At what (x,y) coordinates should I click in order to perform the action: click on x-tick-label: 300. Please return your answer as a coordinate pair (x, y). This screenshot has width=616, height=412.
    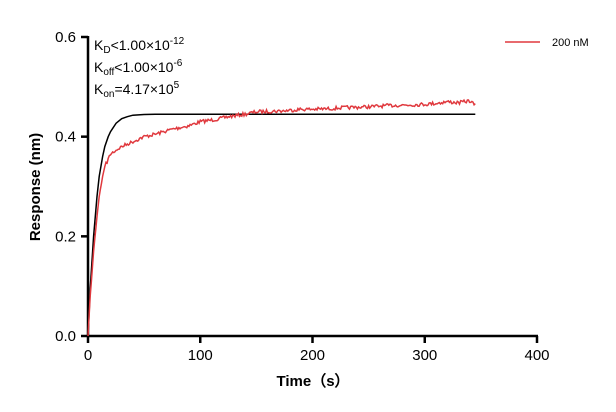
    Looking at the image, I should click on (424, 355).